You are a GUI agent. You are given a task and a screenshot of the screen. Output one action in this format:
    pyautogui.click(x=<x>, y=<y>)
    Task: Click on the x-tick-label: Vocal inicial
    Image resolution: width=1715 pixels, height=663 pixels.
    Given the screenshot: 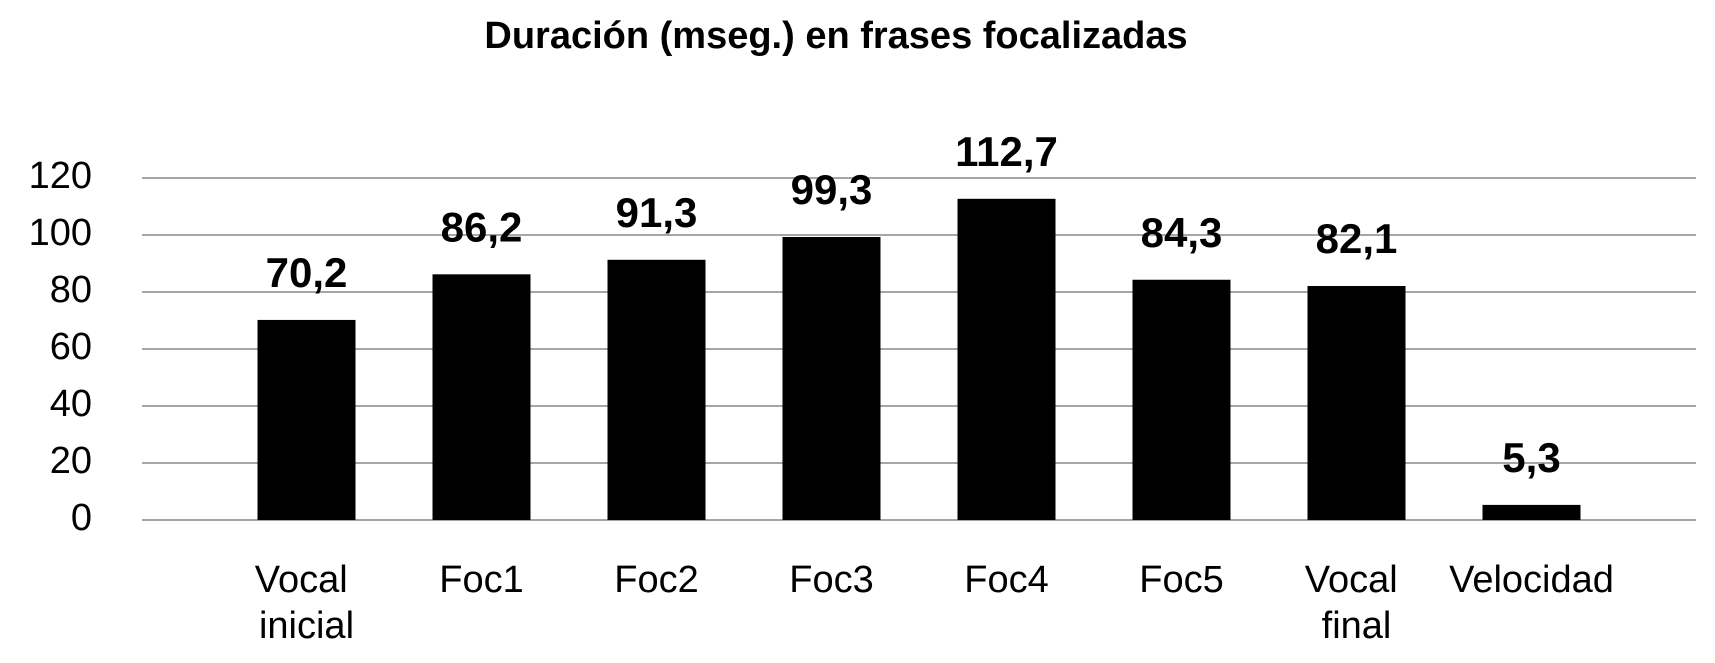 What is the action you would take?
    pyautogui.click(x=307, y=603)
    